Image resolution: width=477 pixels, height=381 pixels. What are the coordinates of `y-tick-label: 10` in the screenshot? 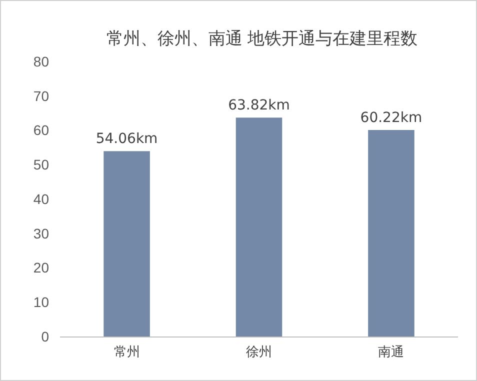 It's located at (41, 302).